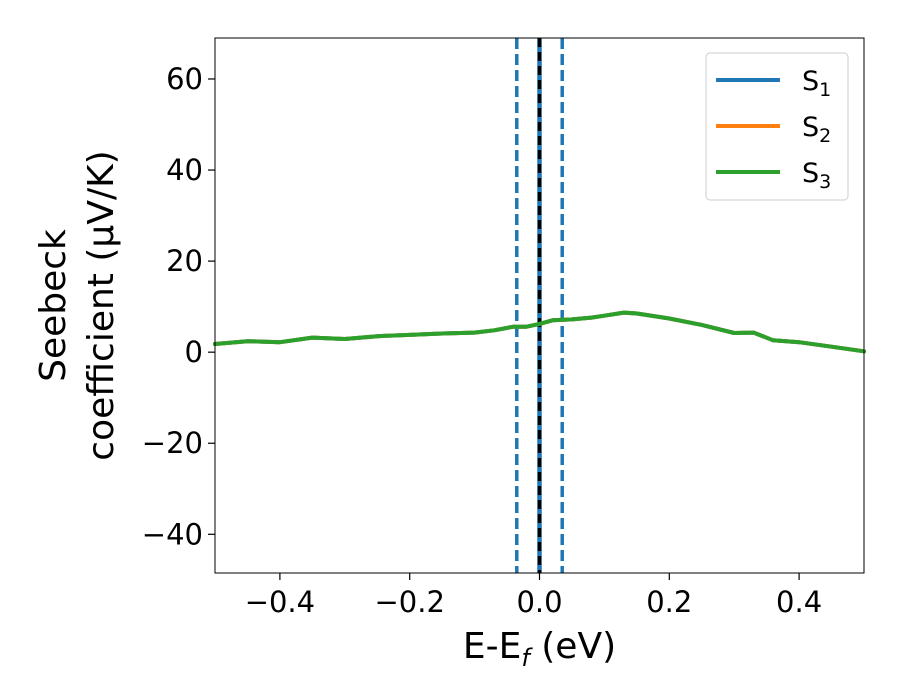  Describe the element at coordinates (669, 602) in the screenshot. I see `x-tick-label: 0.2` at that location.